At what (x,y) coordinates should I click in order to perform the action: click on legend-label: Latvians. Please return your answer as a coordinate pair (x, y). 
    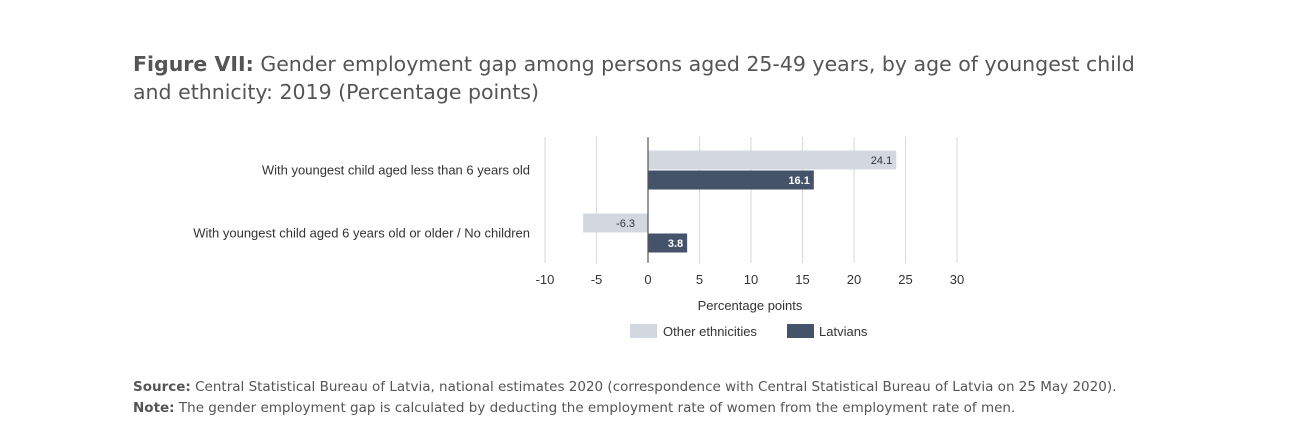
    Looking at the image, I should click on (843, 331).